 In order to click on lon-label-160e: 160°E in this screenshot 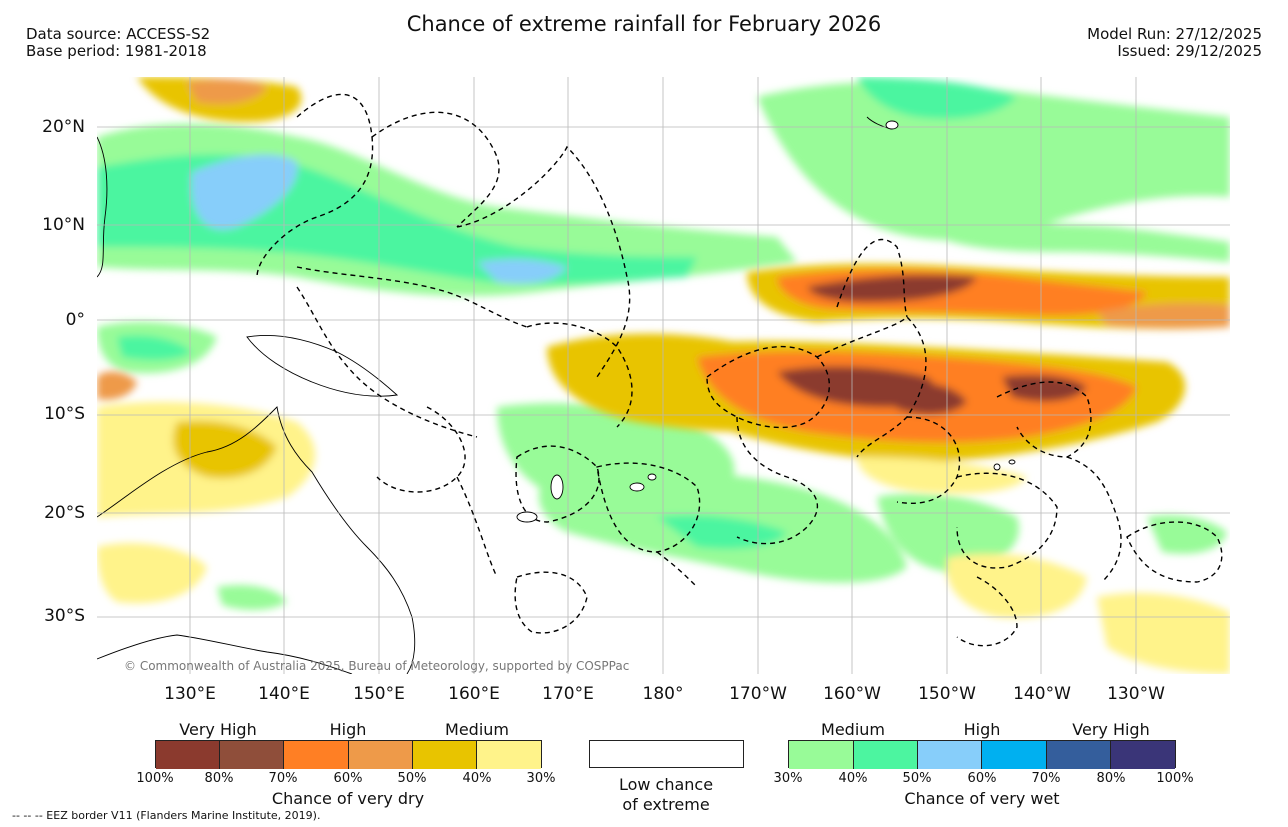, I will do `click(474, 694)`.